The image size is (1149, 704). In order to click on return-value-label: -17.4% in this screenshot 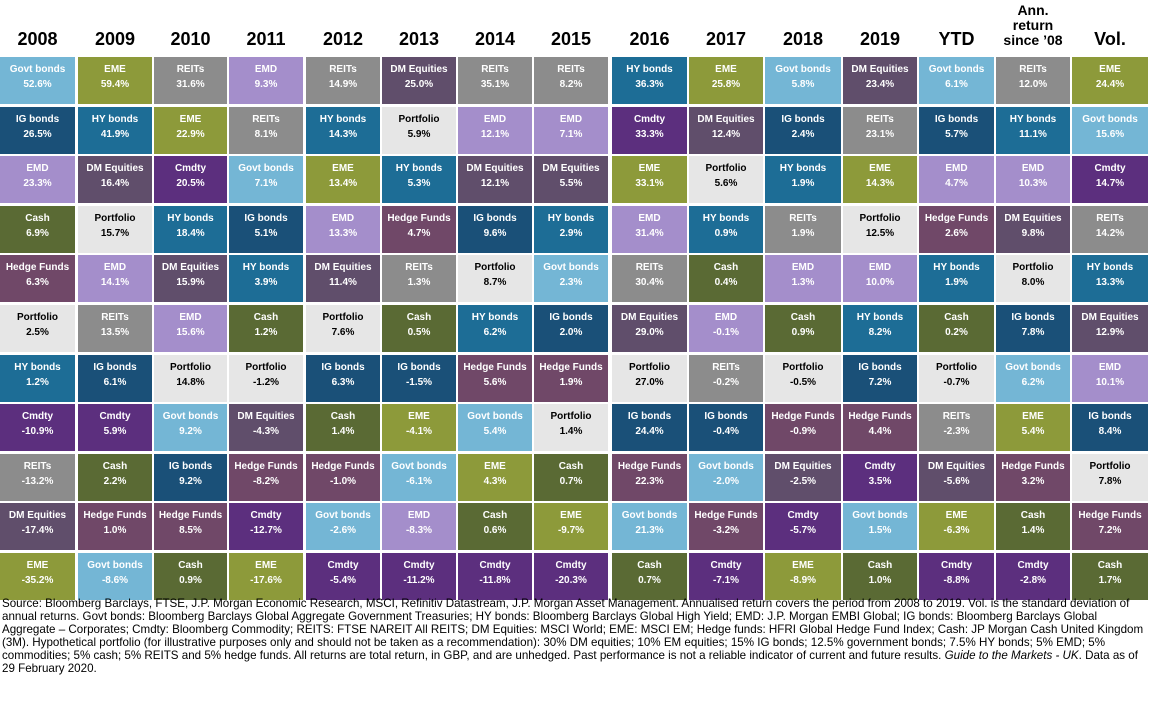, I will do `click(37, 531)`.